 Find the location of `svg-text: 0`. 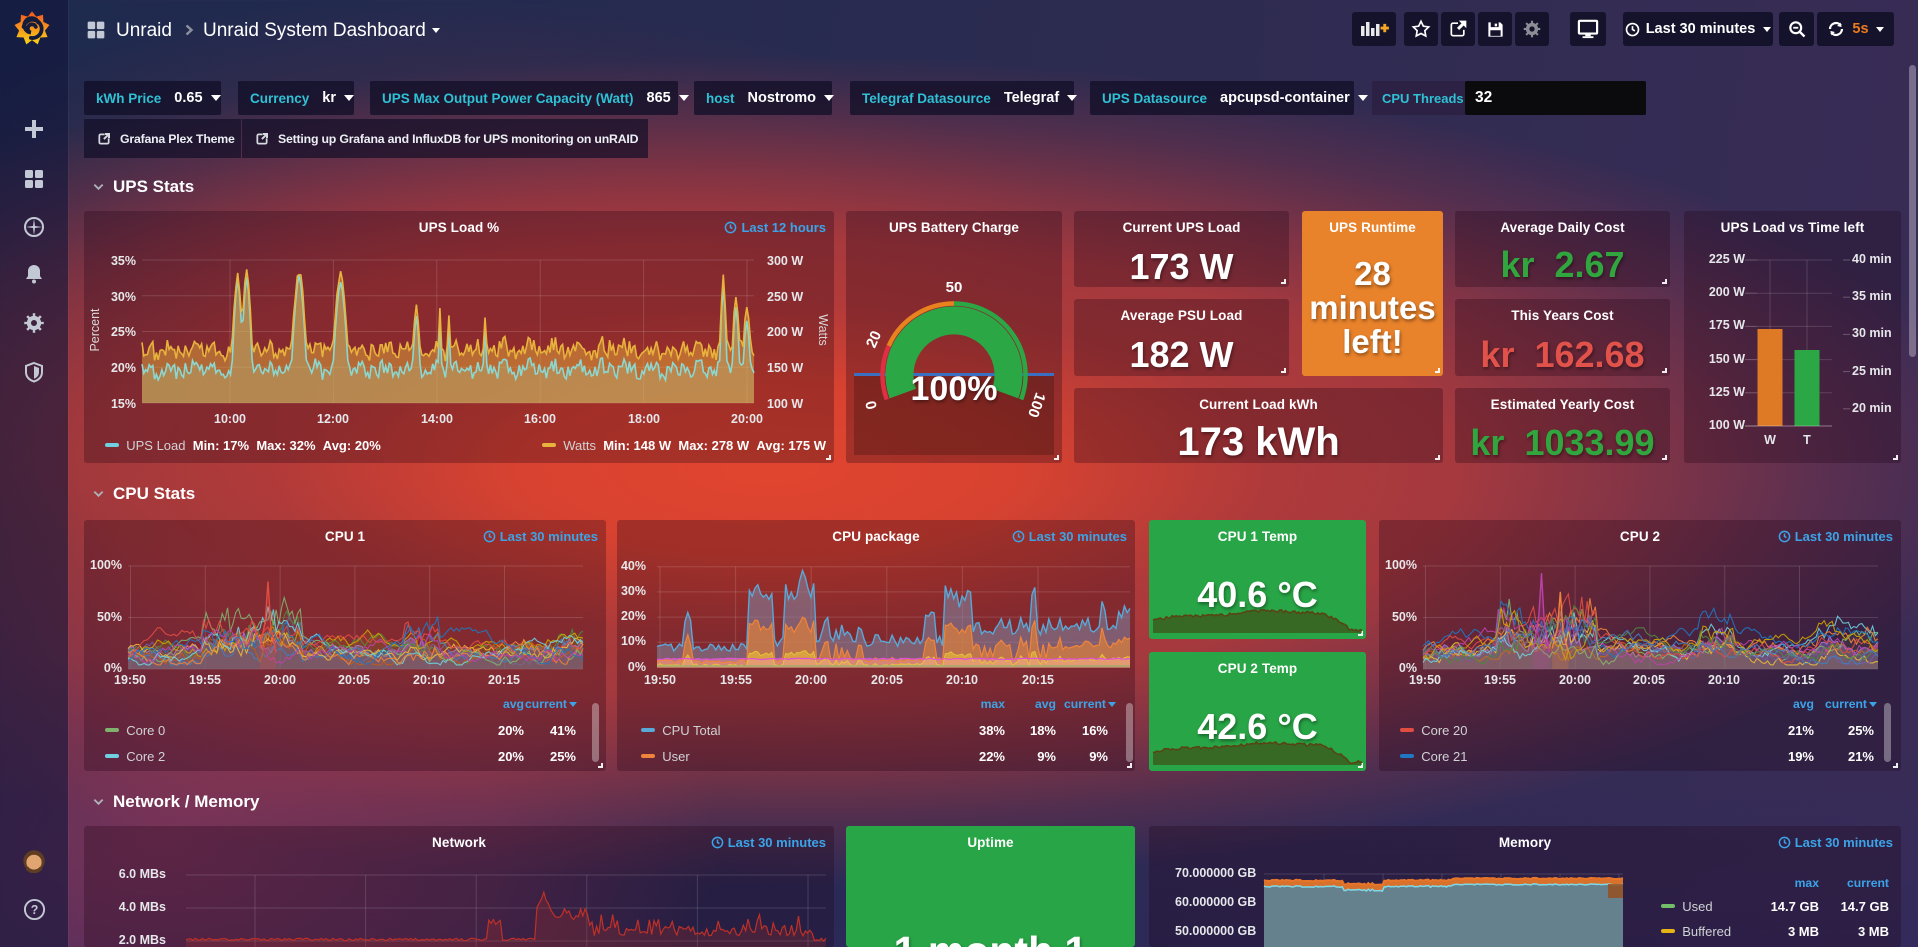

svg-text: 0 is located at coordinates (871, 405).